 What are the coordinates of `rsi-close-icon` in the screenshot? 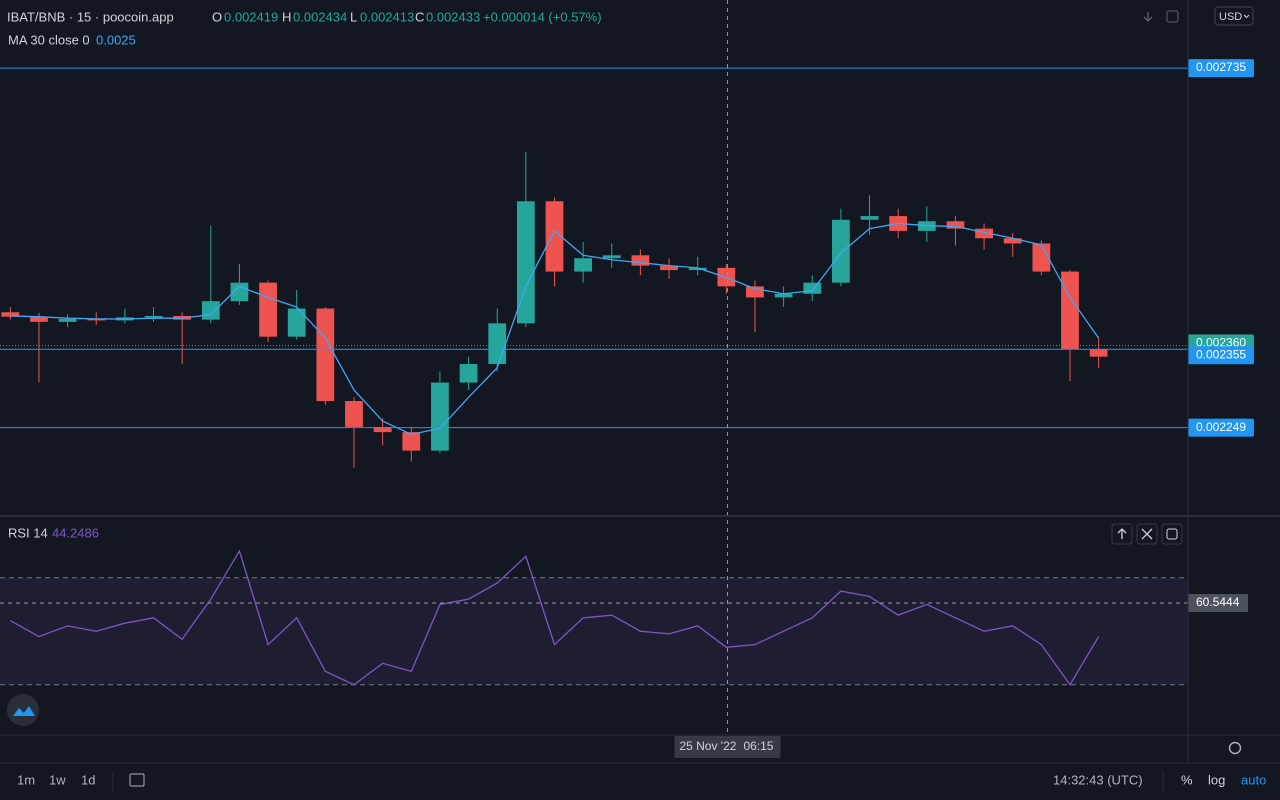 It's located at (1147, 534).